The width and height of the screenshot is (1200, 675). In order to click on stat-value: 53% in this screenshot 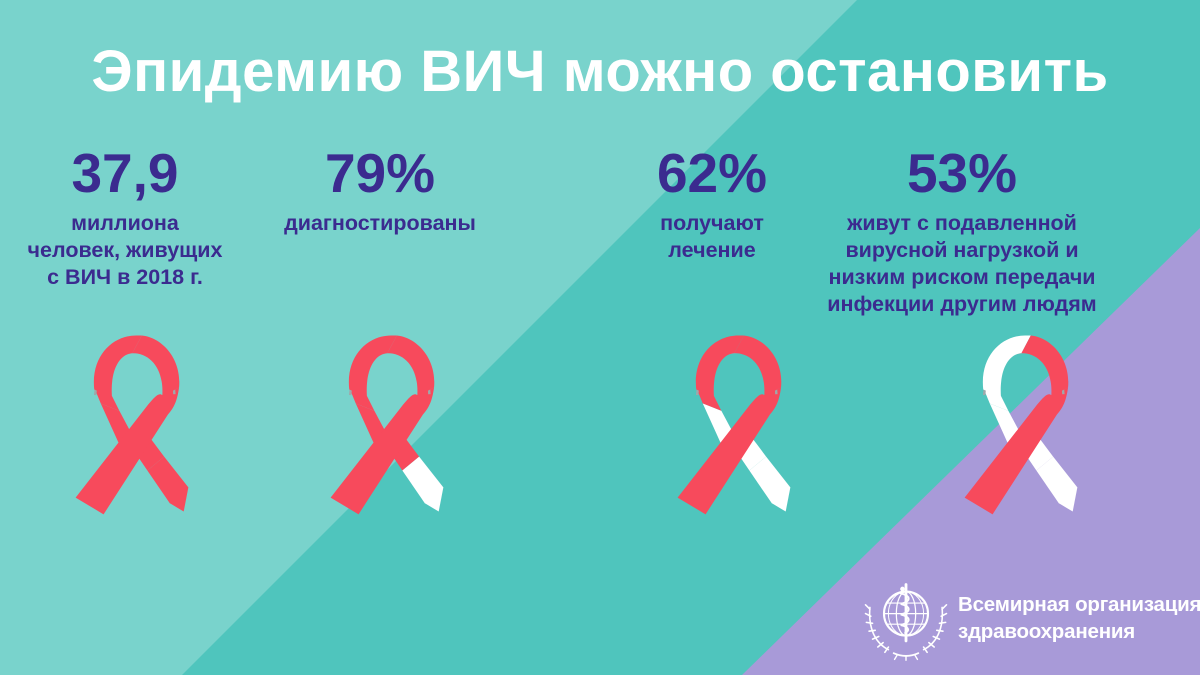, I will do `click(962, 173)`.